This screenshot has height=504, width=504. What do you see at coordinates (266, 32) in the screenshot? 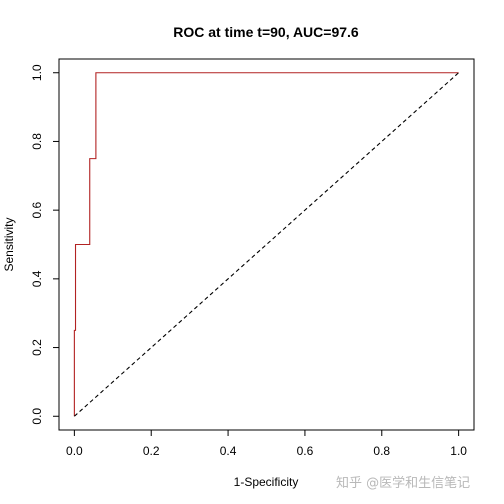
I see `chart-title: ROC at time t=90, AUC=97.6` at bounding box center [266, 32].